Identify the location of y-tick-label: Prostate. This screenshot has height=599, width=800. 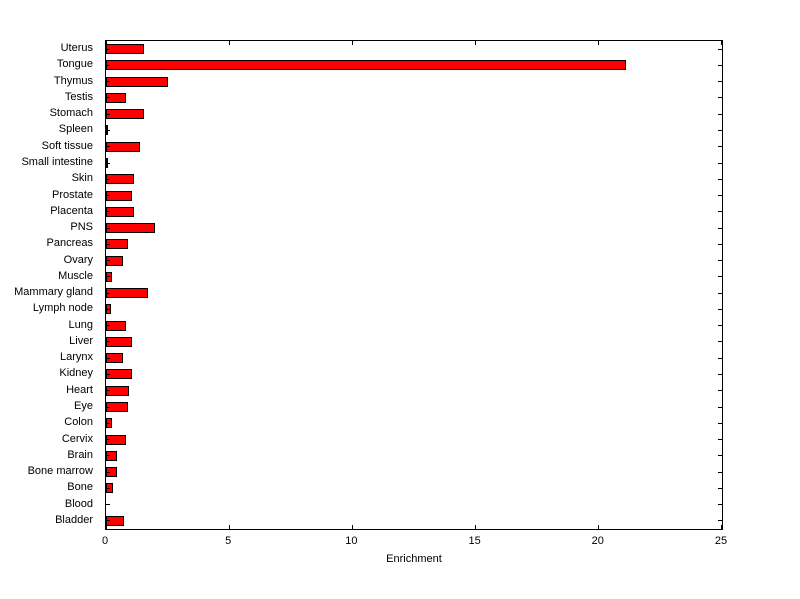
(72, 194).